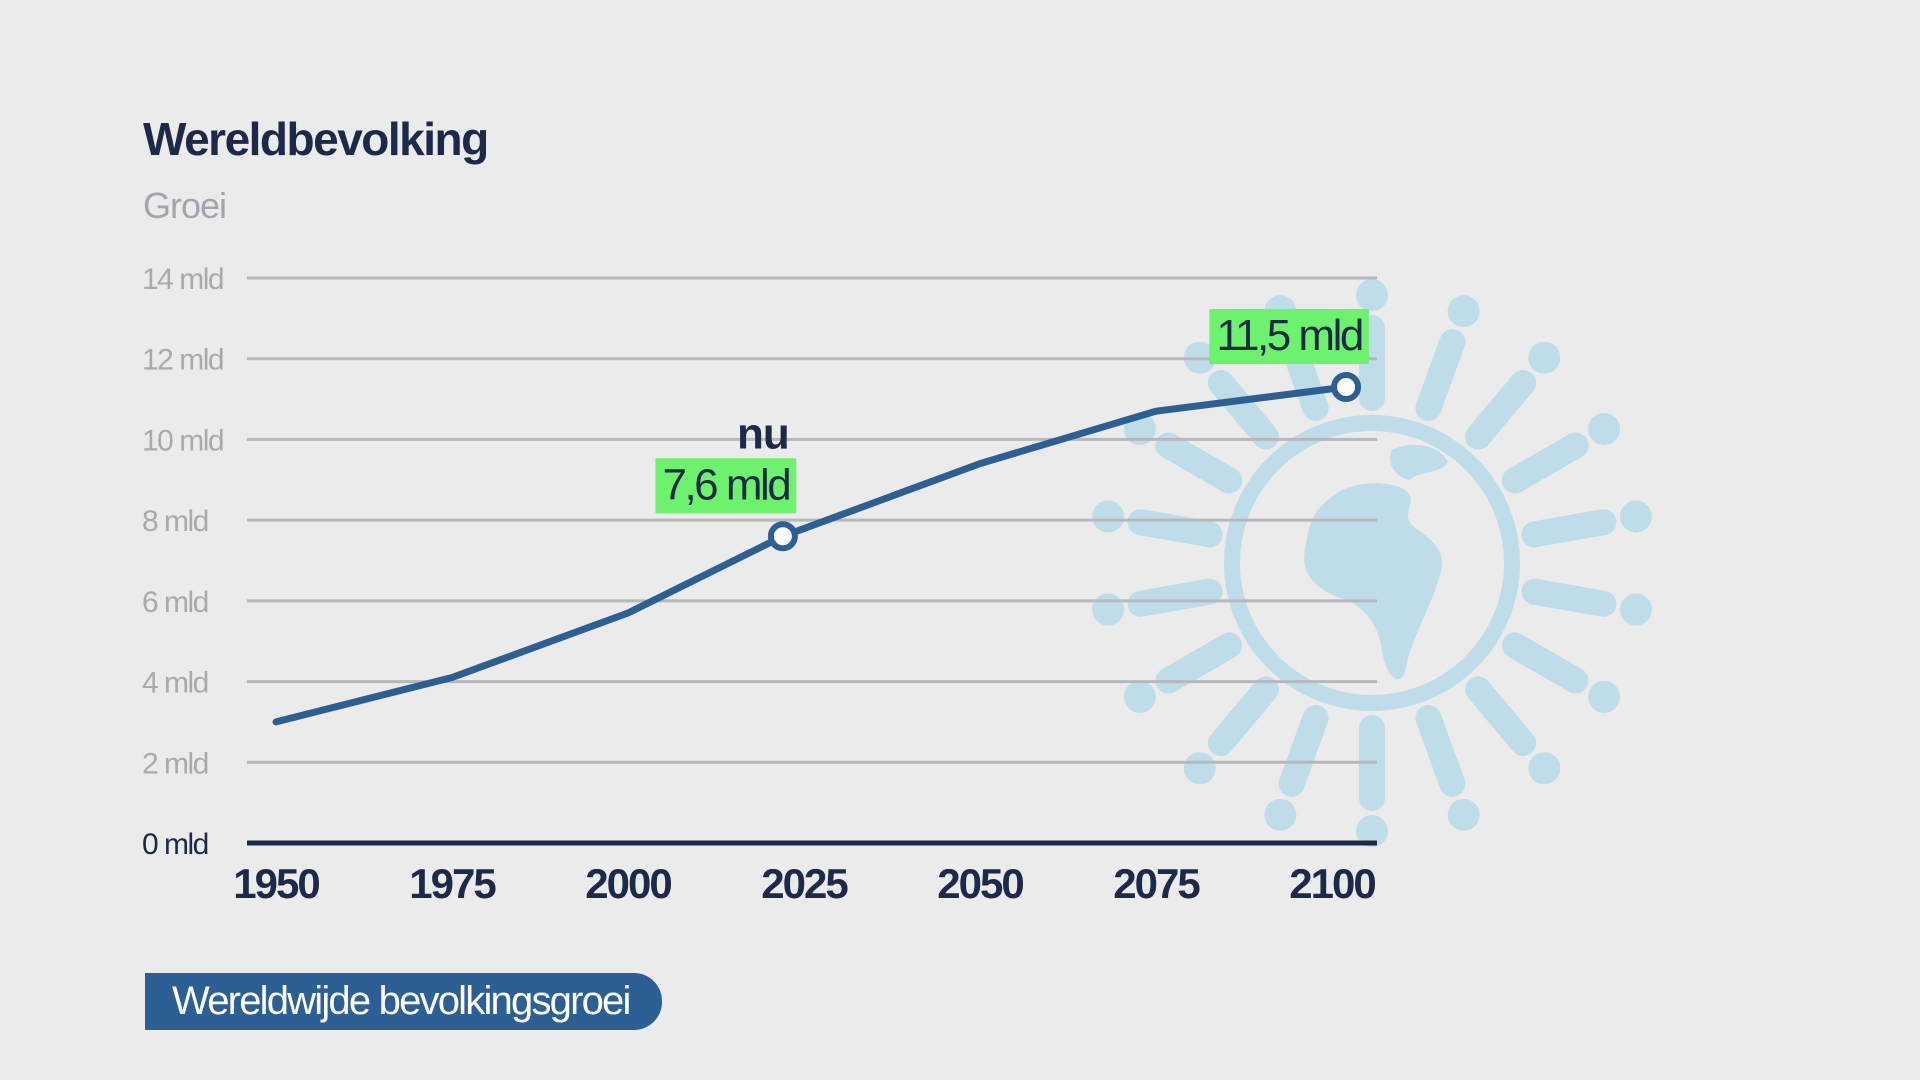 Image resolution: width=1920 pixels, height=1080 pixels. I want to click on x-tick-label: 1950, so click(276, 883).